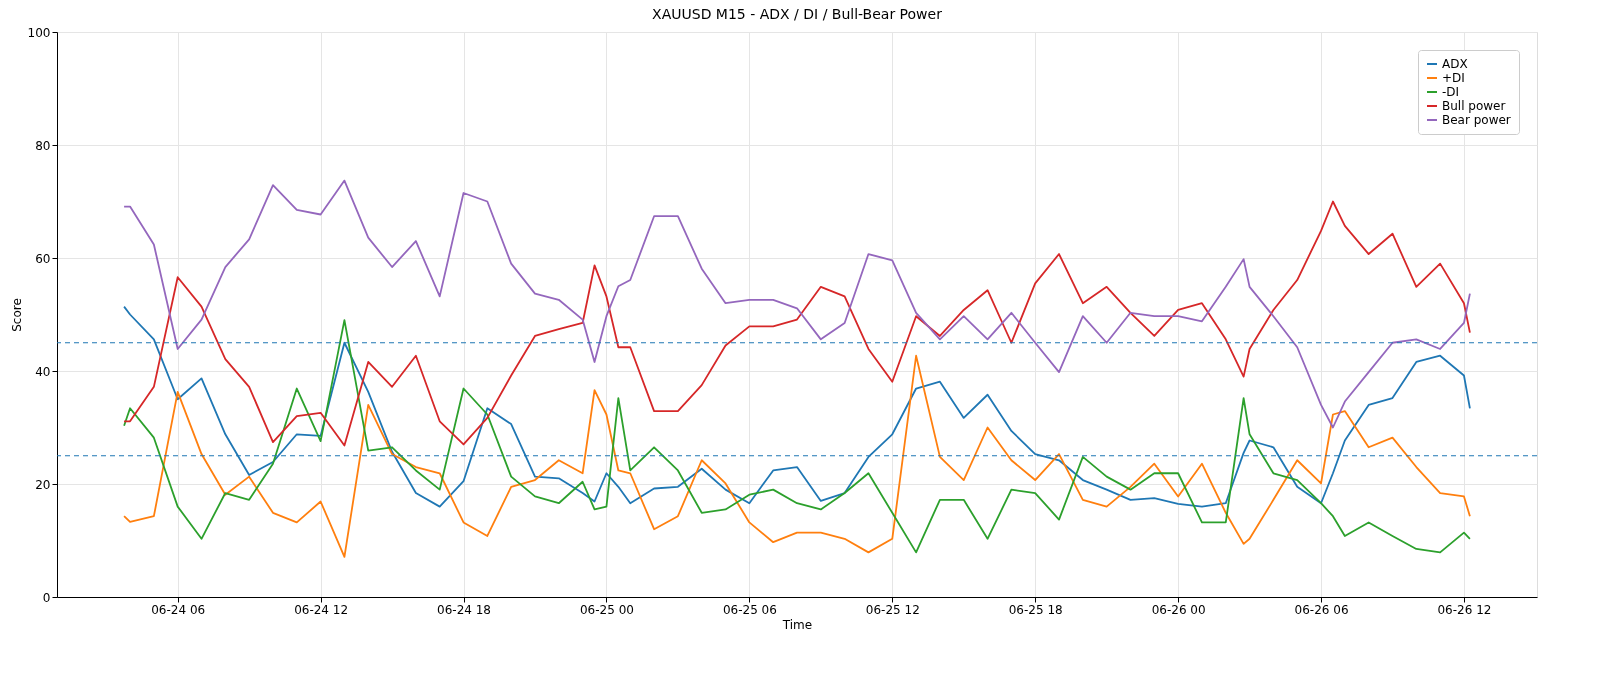  Describe the element at coordinates (1455, 64) in the screenshot. I see `legend-label: ADX` at that location.